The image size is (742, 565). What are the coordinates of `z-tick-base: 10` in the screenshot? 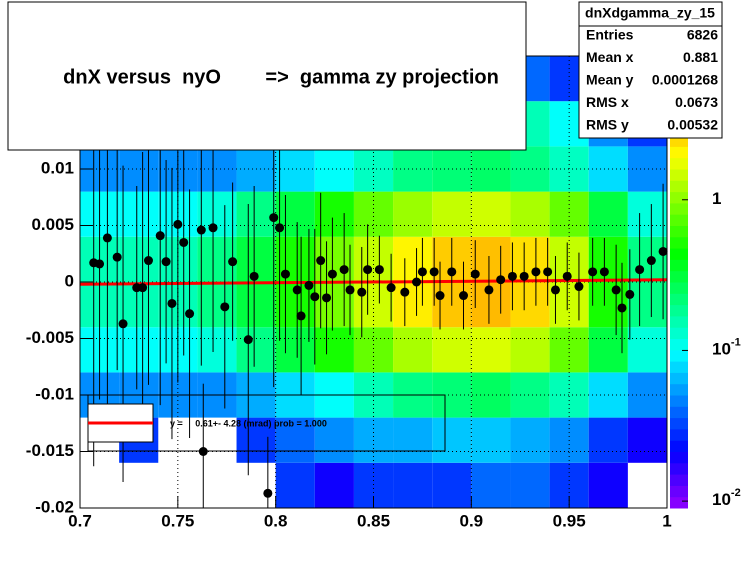 It's located at (721, 349).